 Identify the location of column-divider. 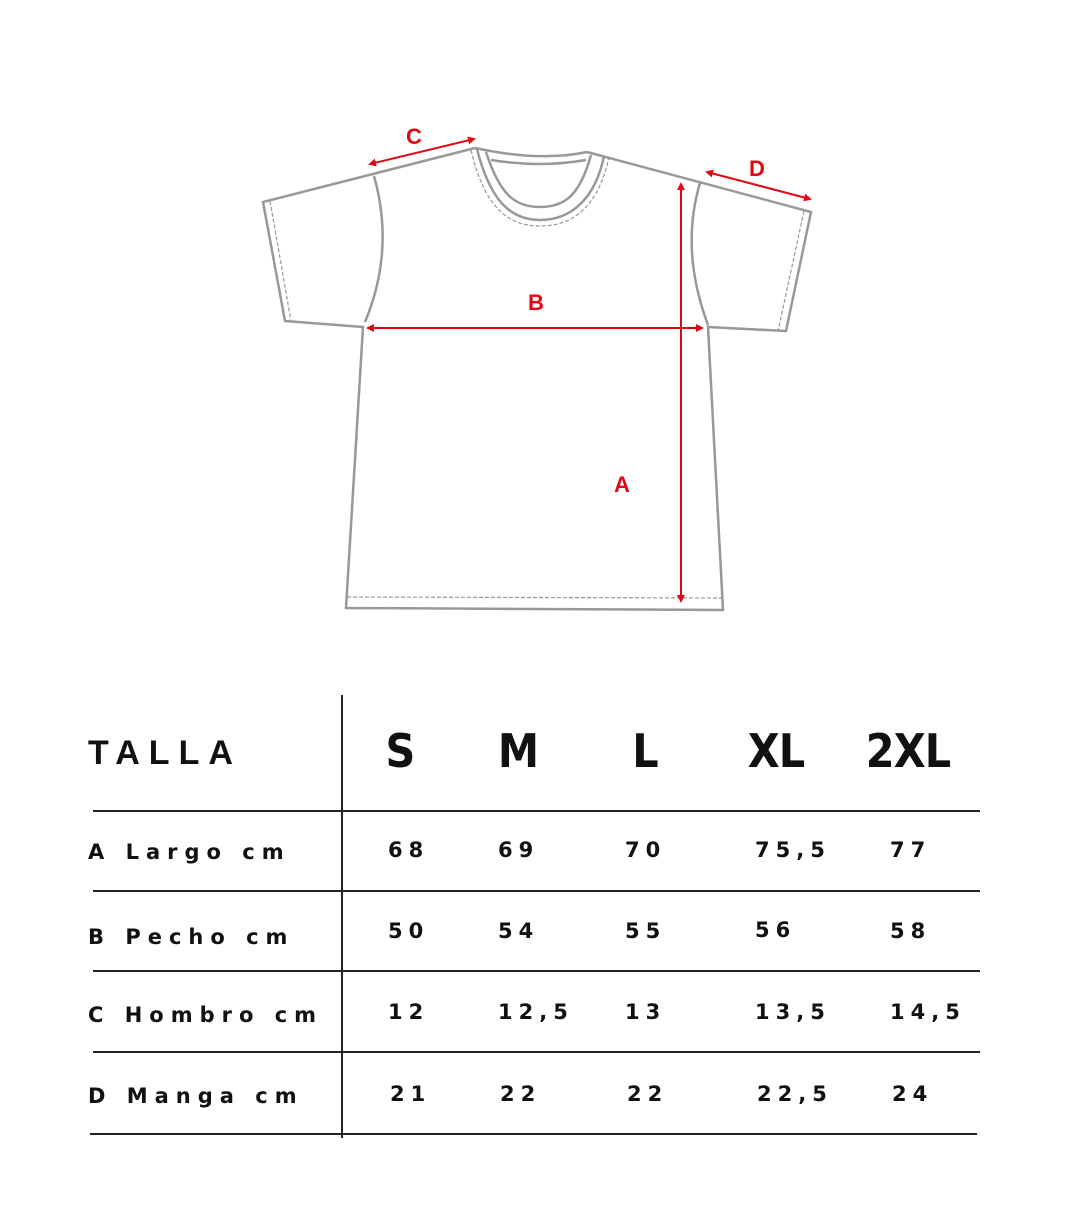
(342, 916).